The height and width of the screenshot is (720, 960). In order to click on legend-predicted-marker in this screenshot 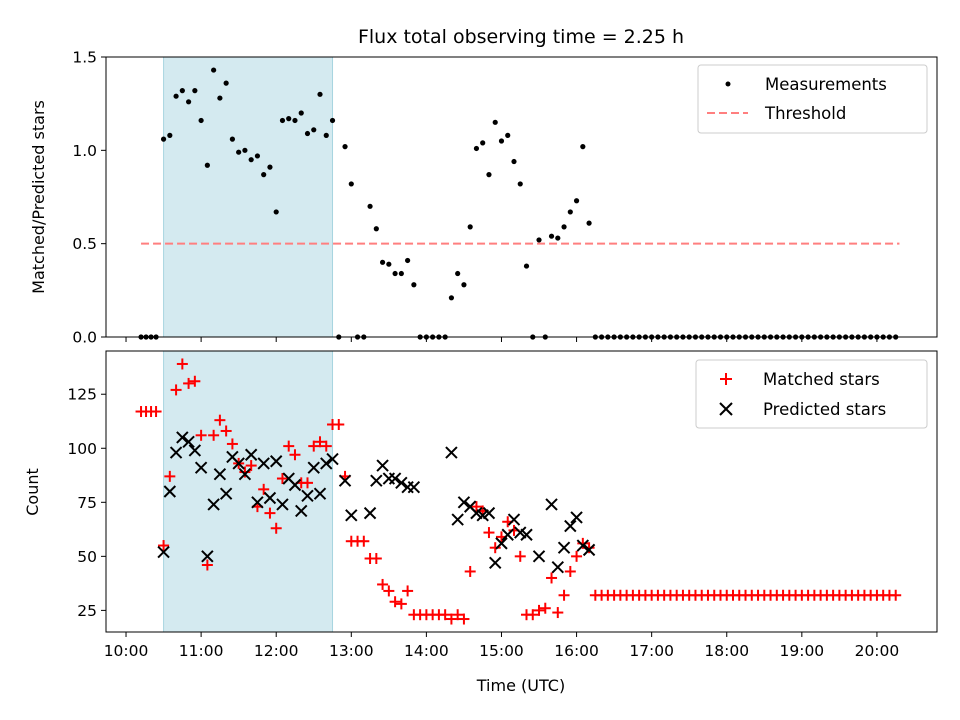, I will do `click(726, 409)`.